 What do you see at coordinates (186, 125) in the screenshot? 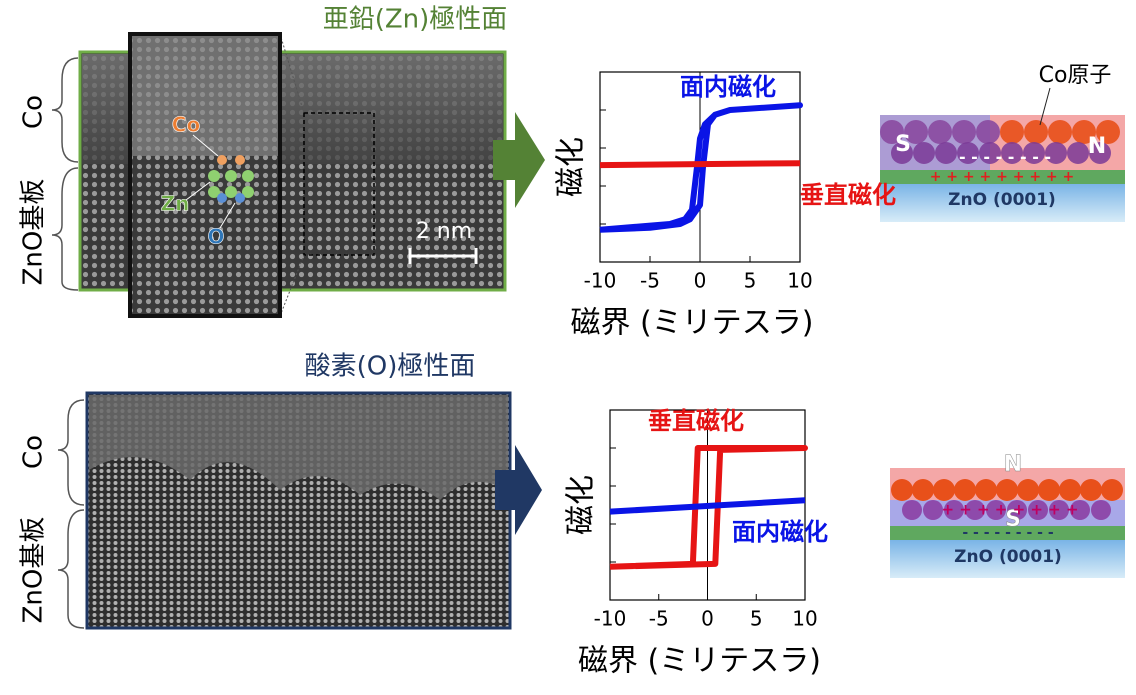
I see `inset-label: Co` at bounding box center [186, 125].